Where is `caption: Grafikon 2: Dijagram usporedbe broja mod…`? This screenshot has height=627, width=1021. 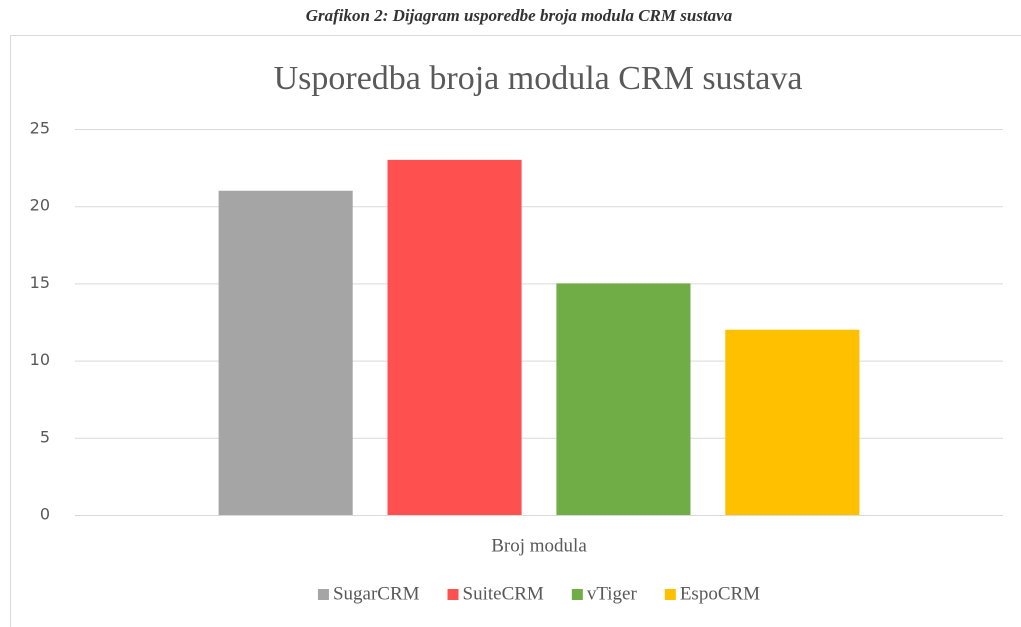
caption: Grafikon 2: Dijagram usporedbe broja mod… is located at coordinates (519, 15).